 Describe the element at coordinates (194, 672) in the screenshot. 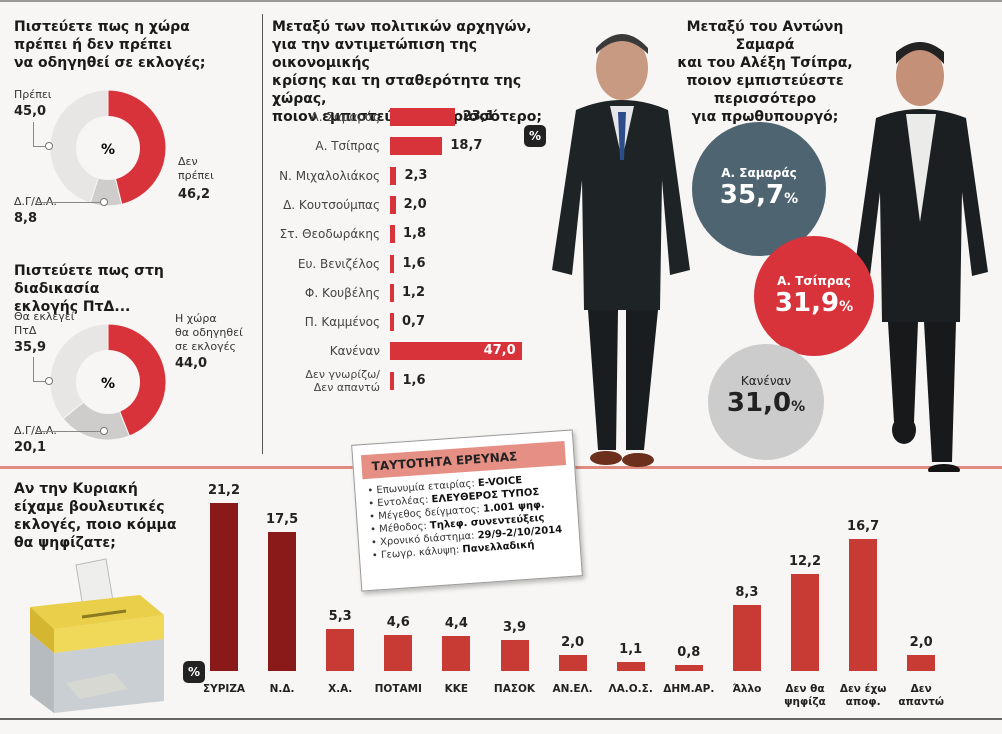

I see `q5-percent-badge: %` at that location.